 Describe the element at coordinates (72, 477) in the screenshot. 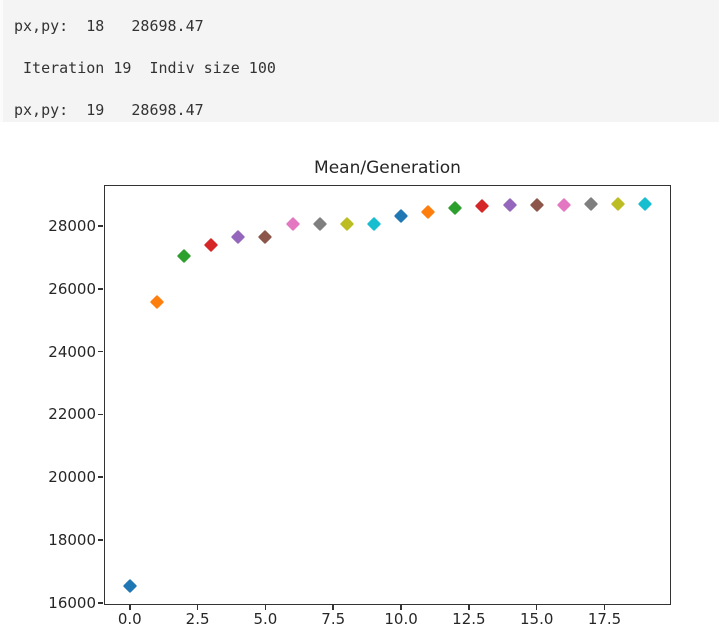

I see `y-tick-label: 20000` at that location.